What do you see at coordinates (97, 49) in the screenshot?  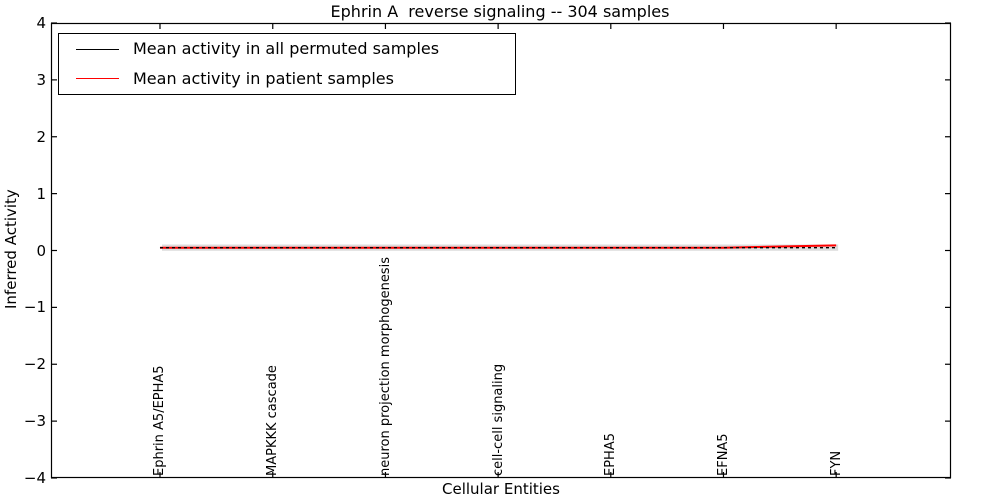 I see `legend-line-sample-black` at bounding box center [97, 49].